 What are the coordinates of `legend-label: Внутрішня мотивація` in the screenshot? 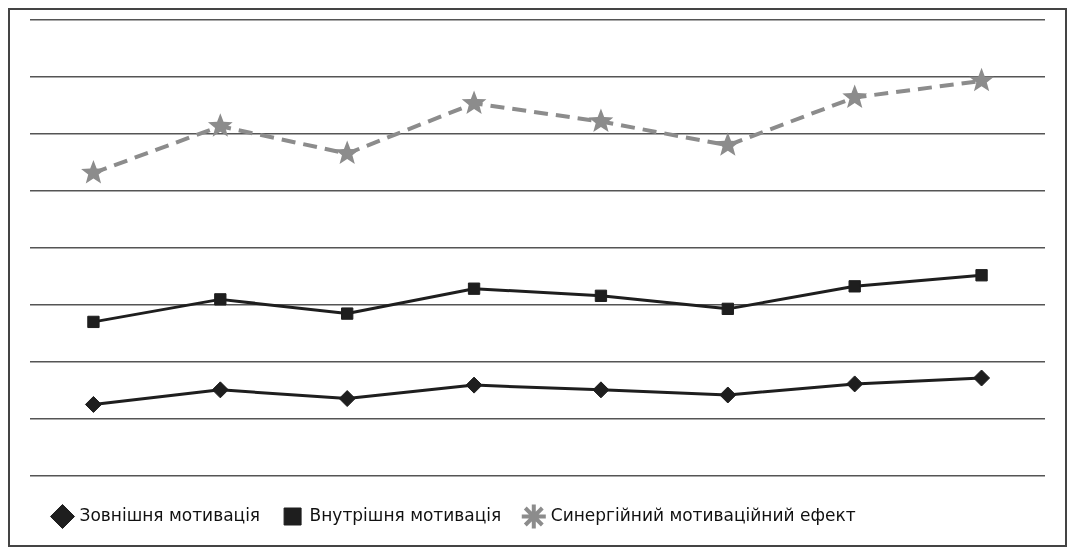 It's located at (405, 514).